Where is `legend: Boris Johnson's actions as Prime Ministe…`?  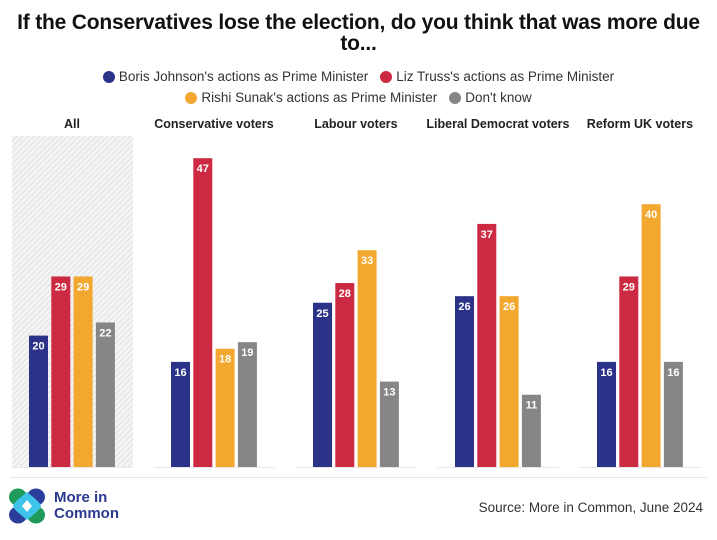 legend: Boris Johnson's actions as Prime Ministe… is located at coordinates (358, 87).